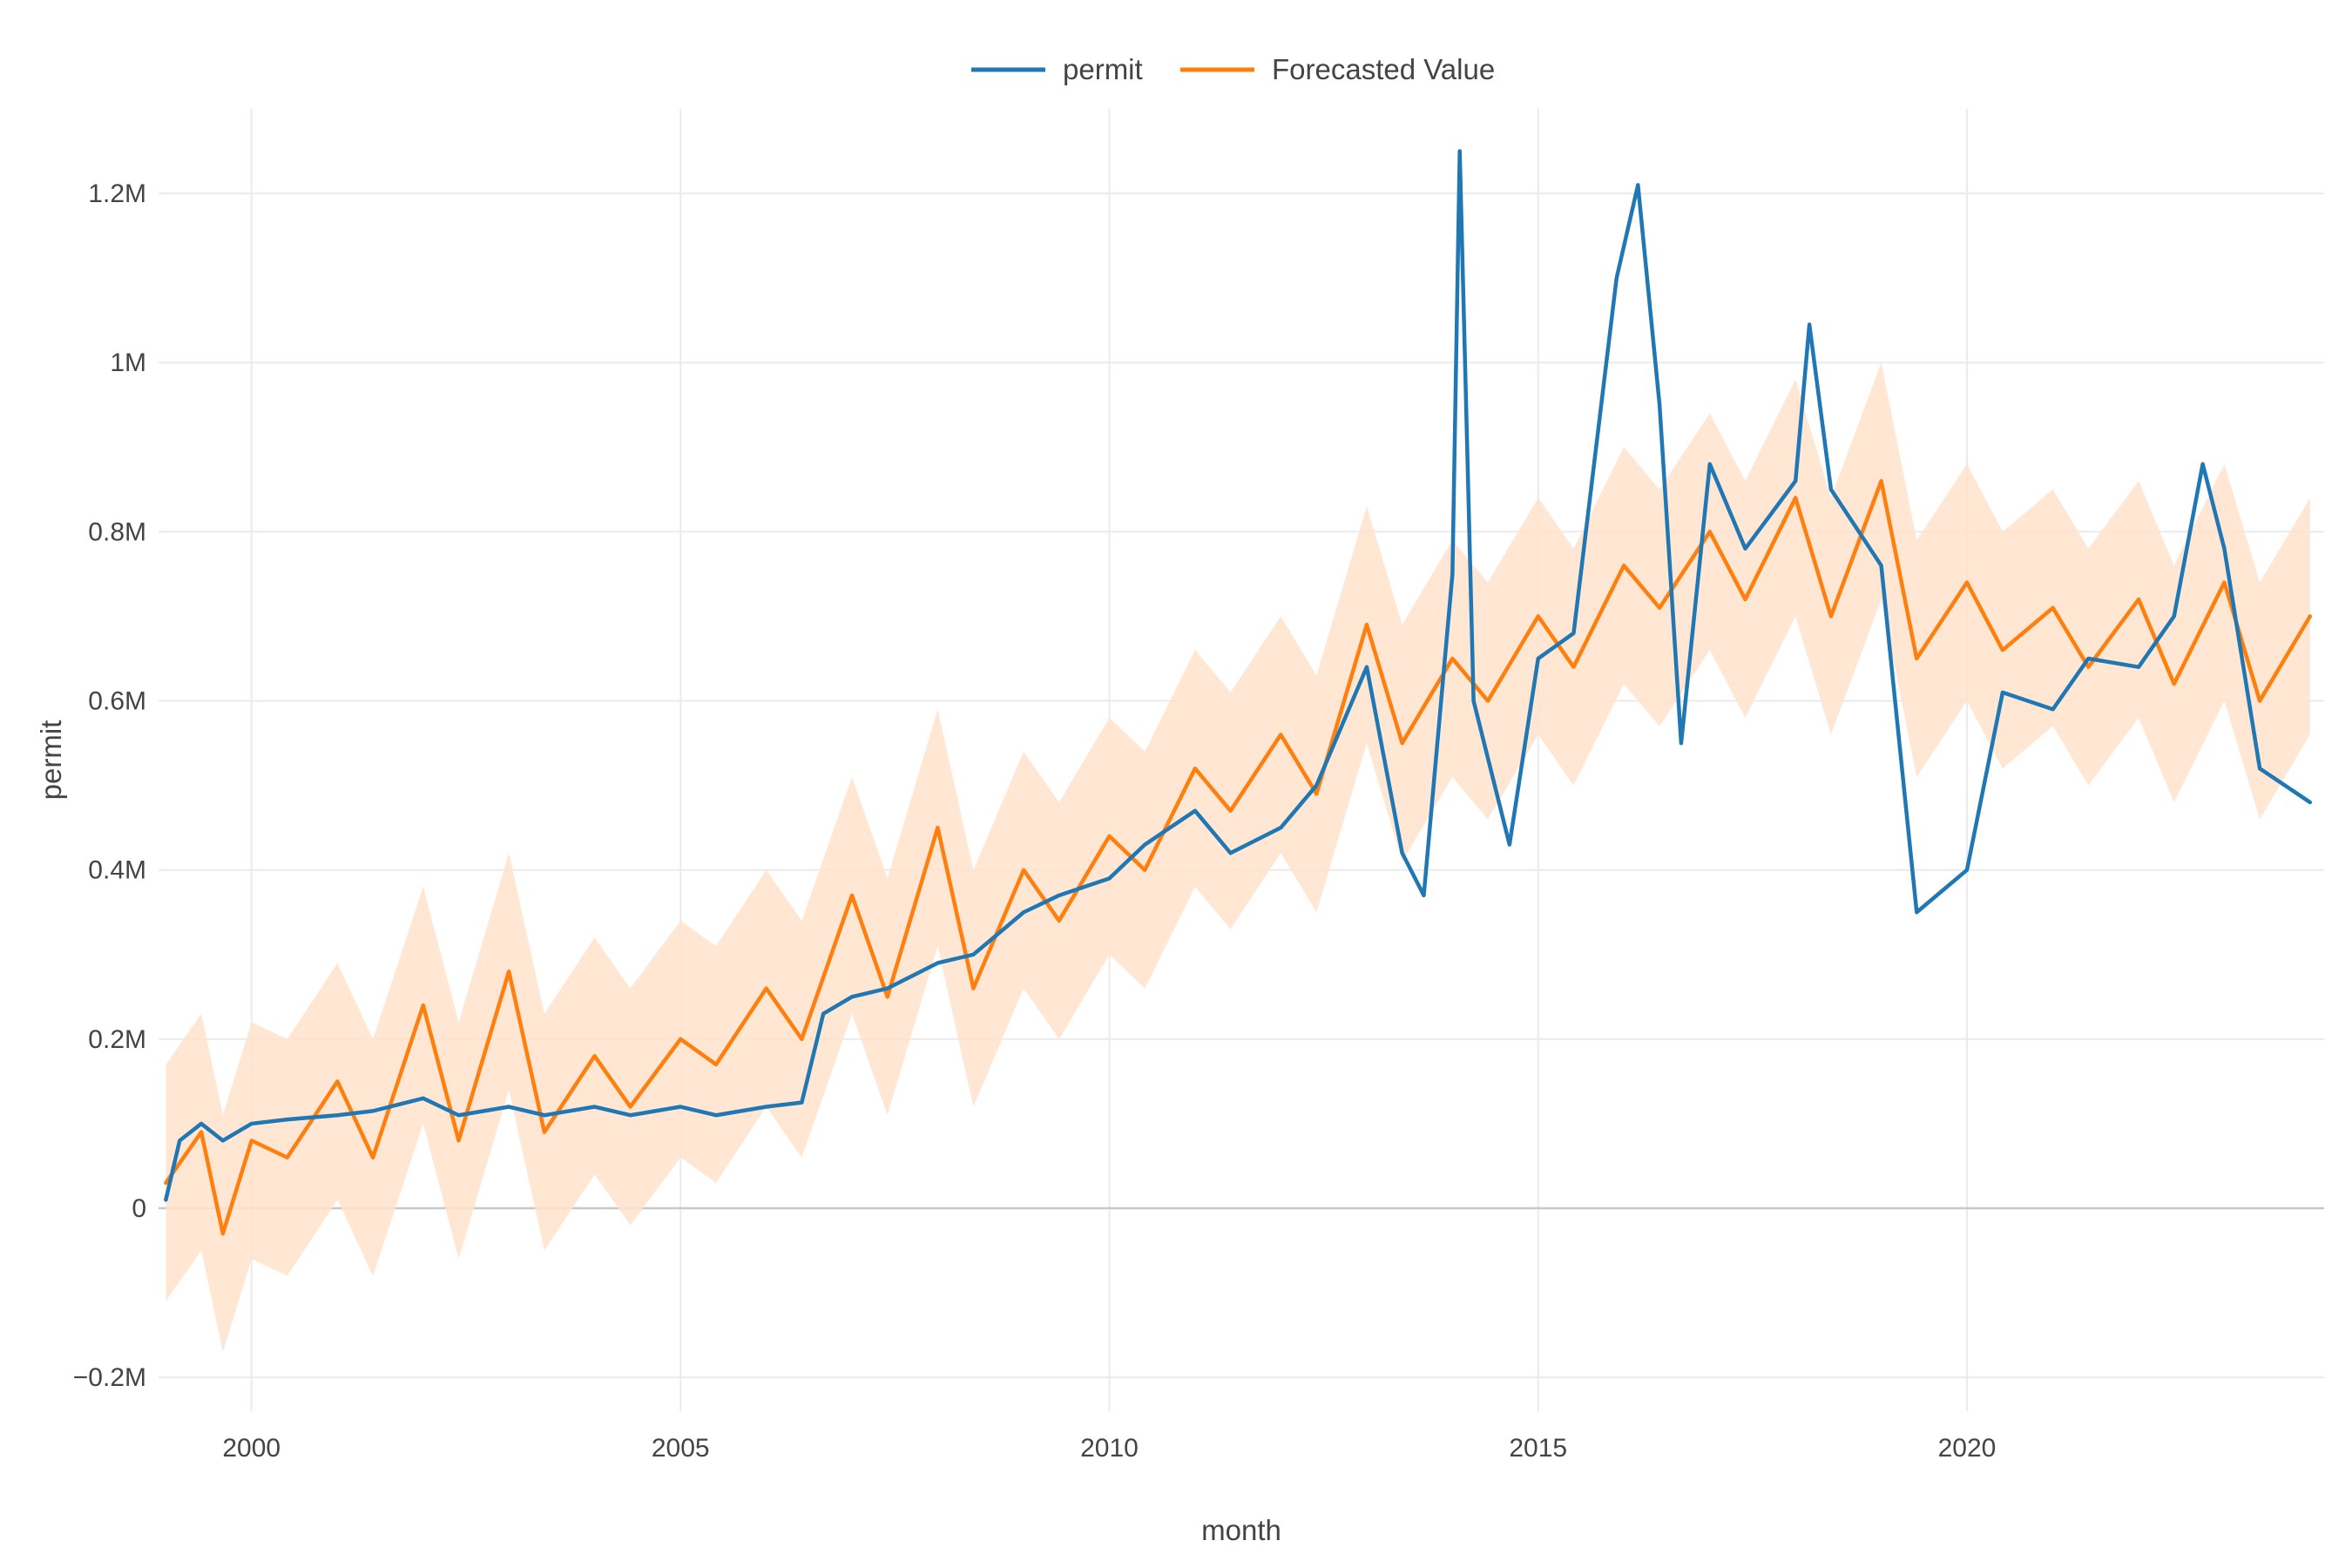  Describe the element at coordinates (1538, 1448) in the screenshot. I see `x-tick-label-3: 2015` at that location.